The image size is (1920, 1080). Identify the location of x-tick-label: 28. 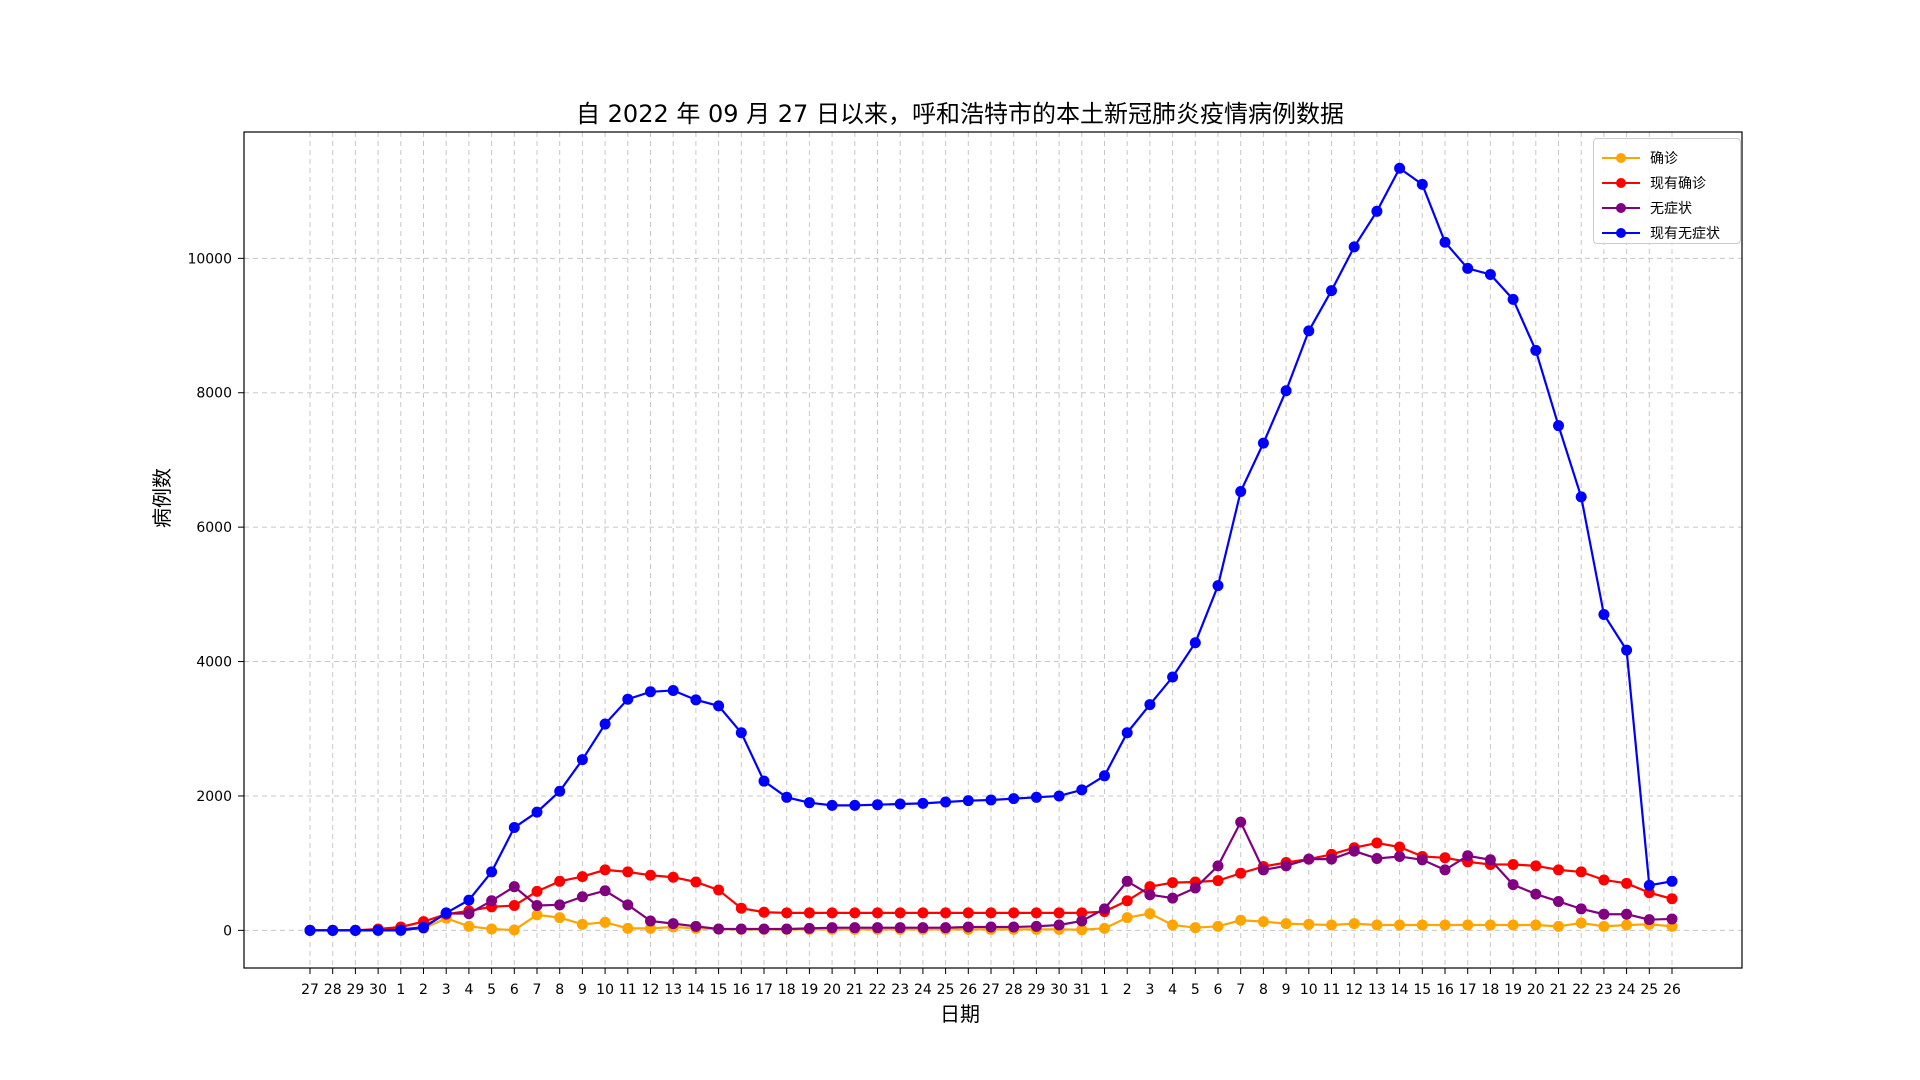
(333, 990).